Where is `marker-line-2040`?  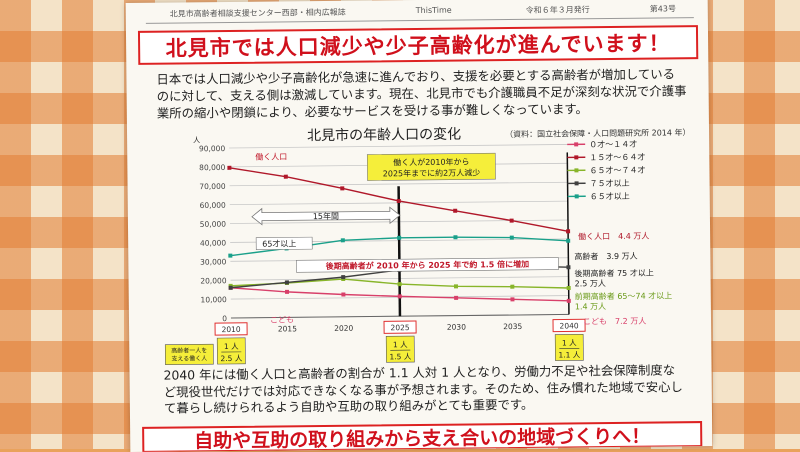 marker-line-2040 is located at coordinates (568, 233).